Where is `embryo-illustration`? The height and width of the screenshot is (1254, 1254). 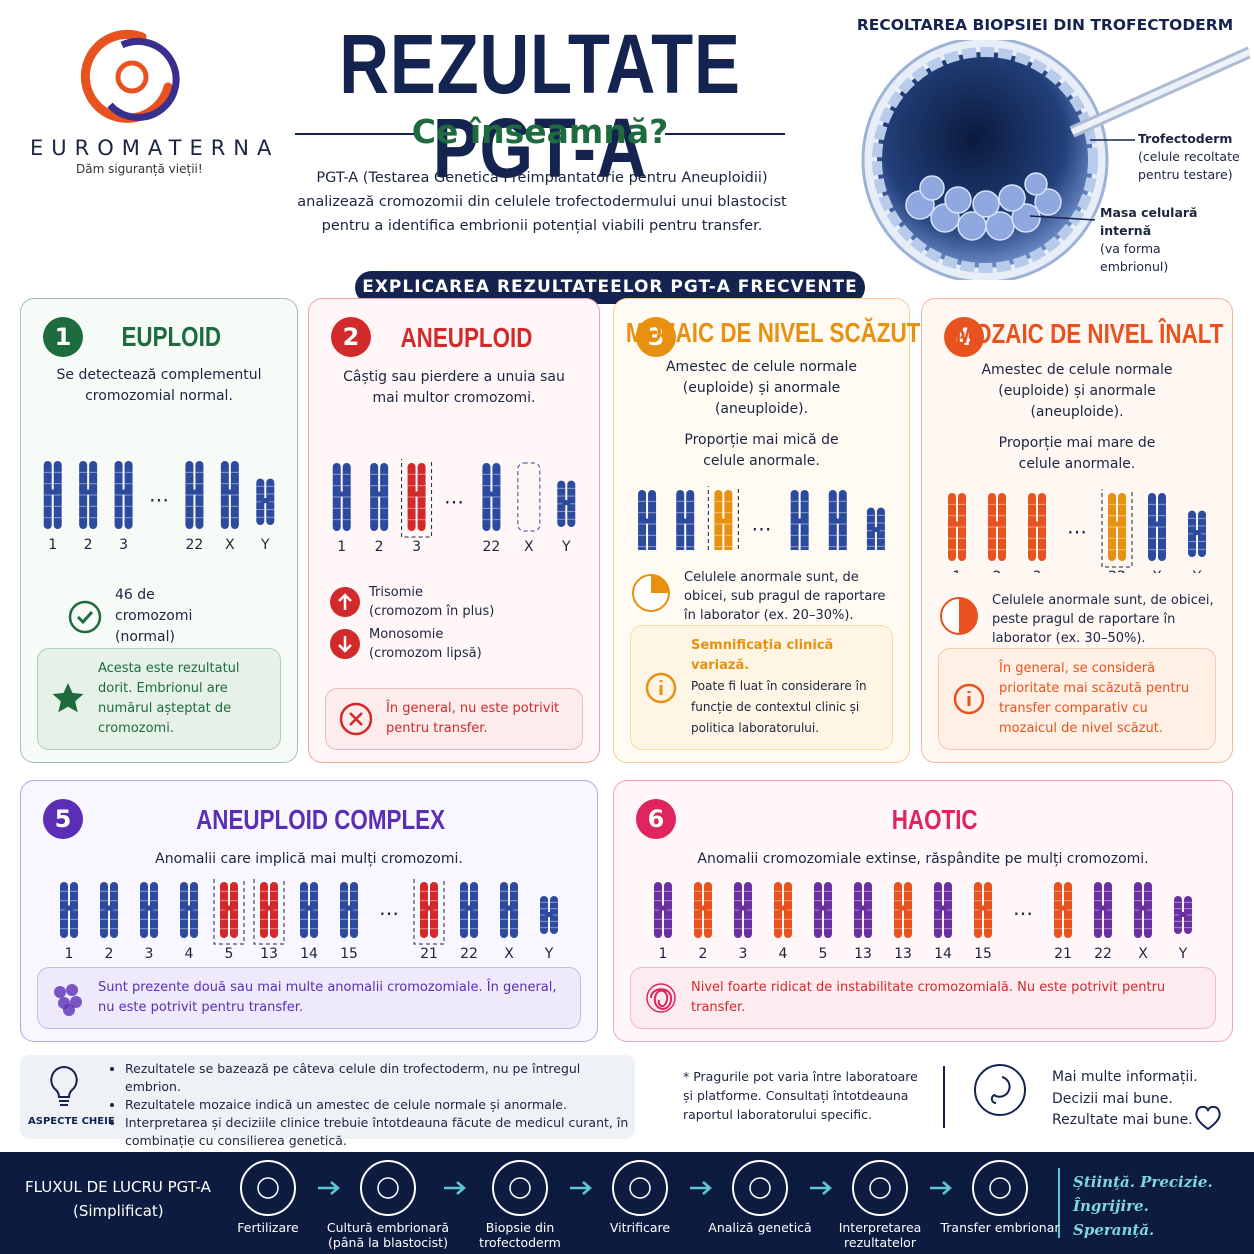 embryo-illustration is located at coordinates (1055, 160).